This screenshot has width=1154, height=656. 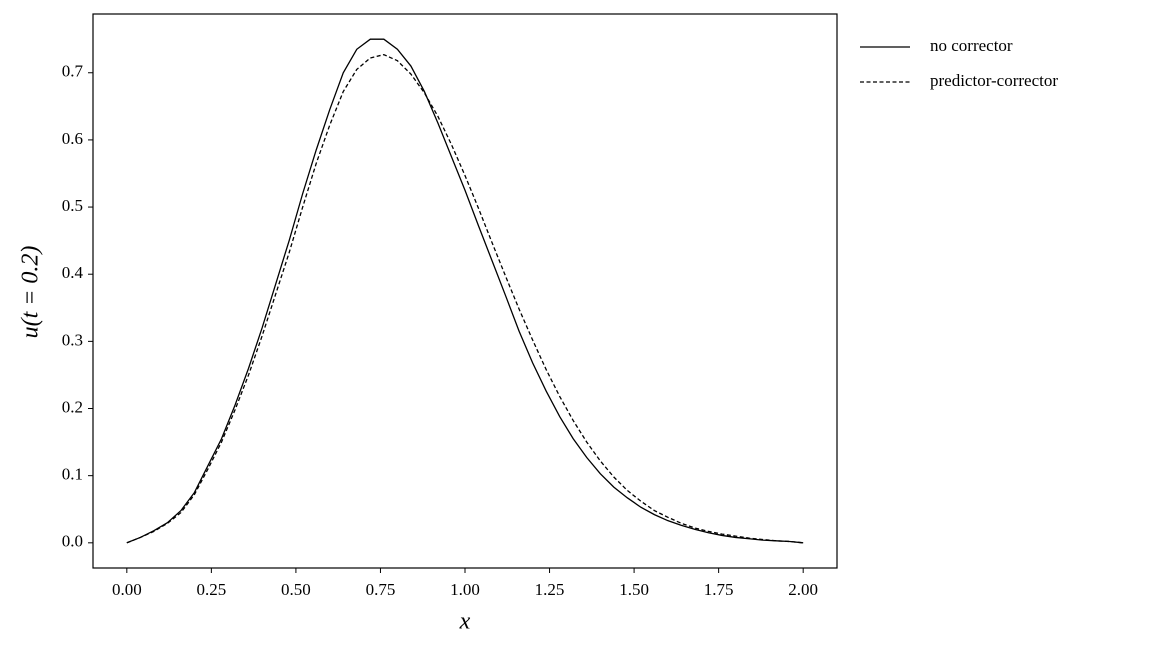 What do you see at coordinates (465, 589) in the screenshot?
I see `x-tick-label: 1.00` at bounding box center [465, 589].